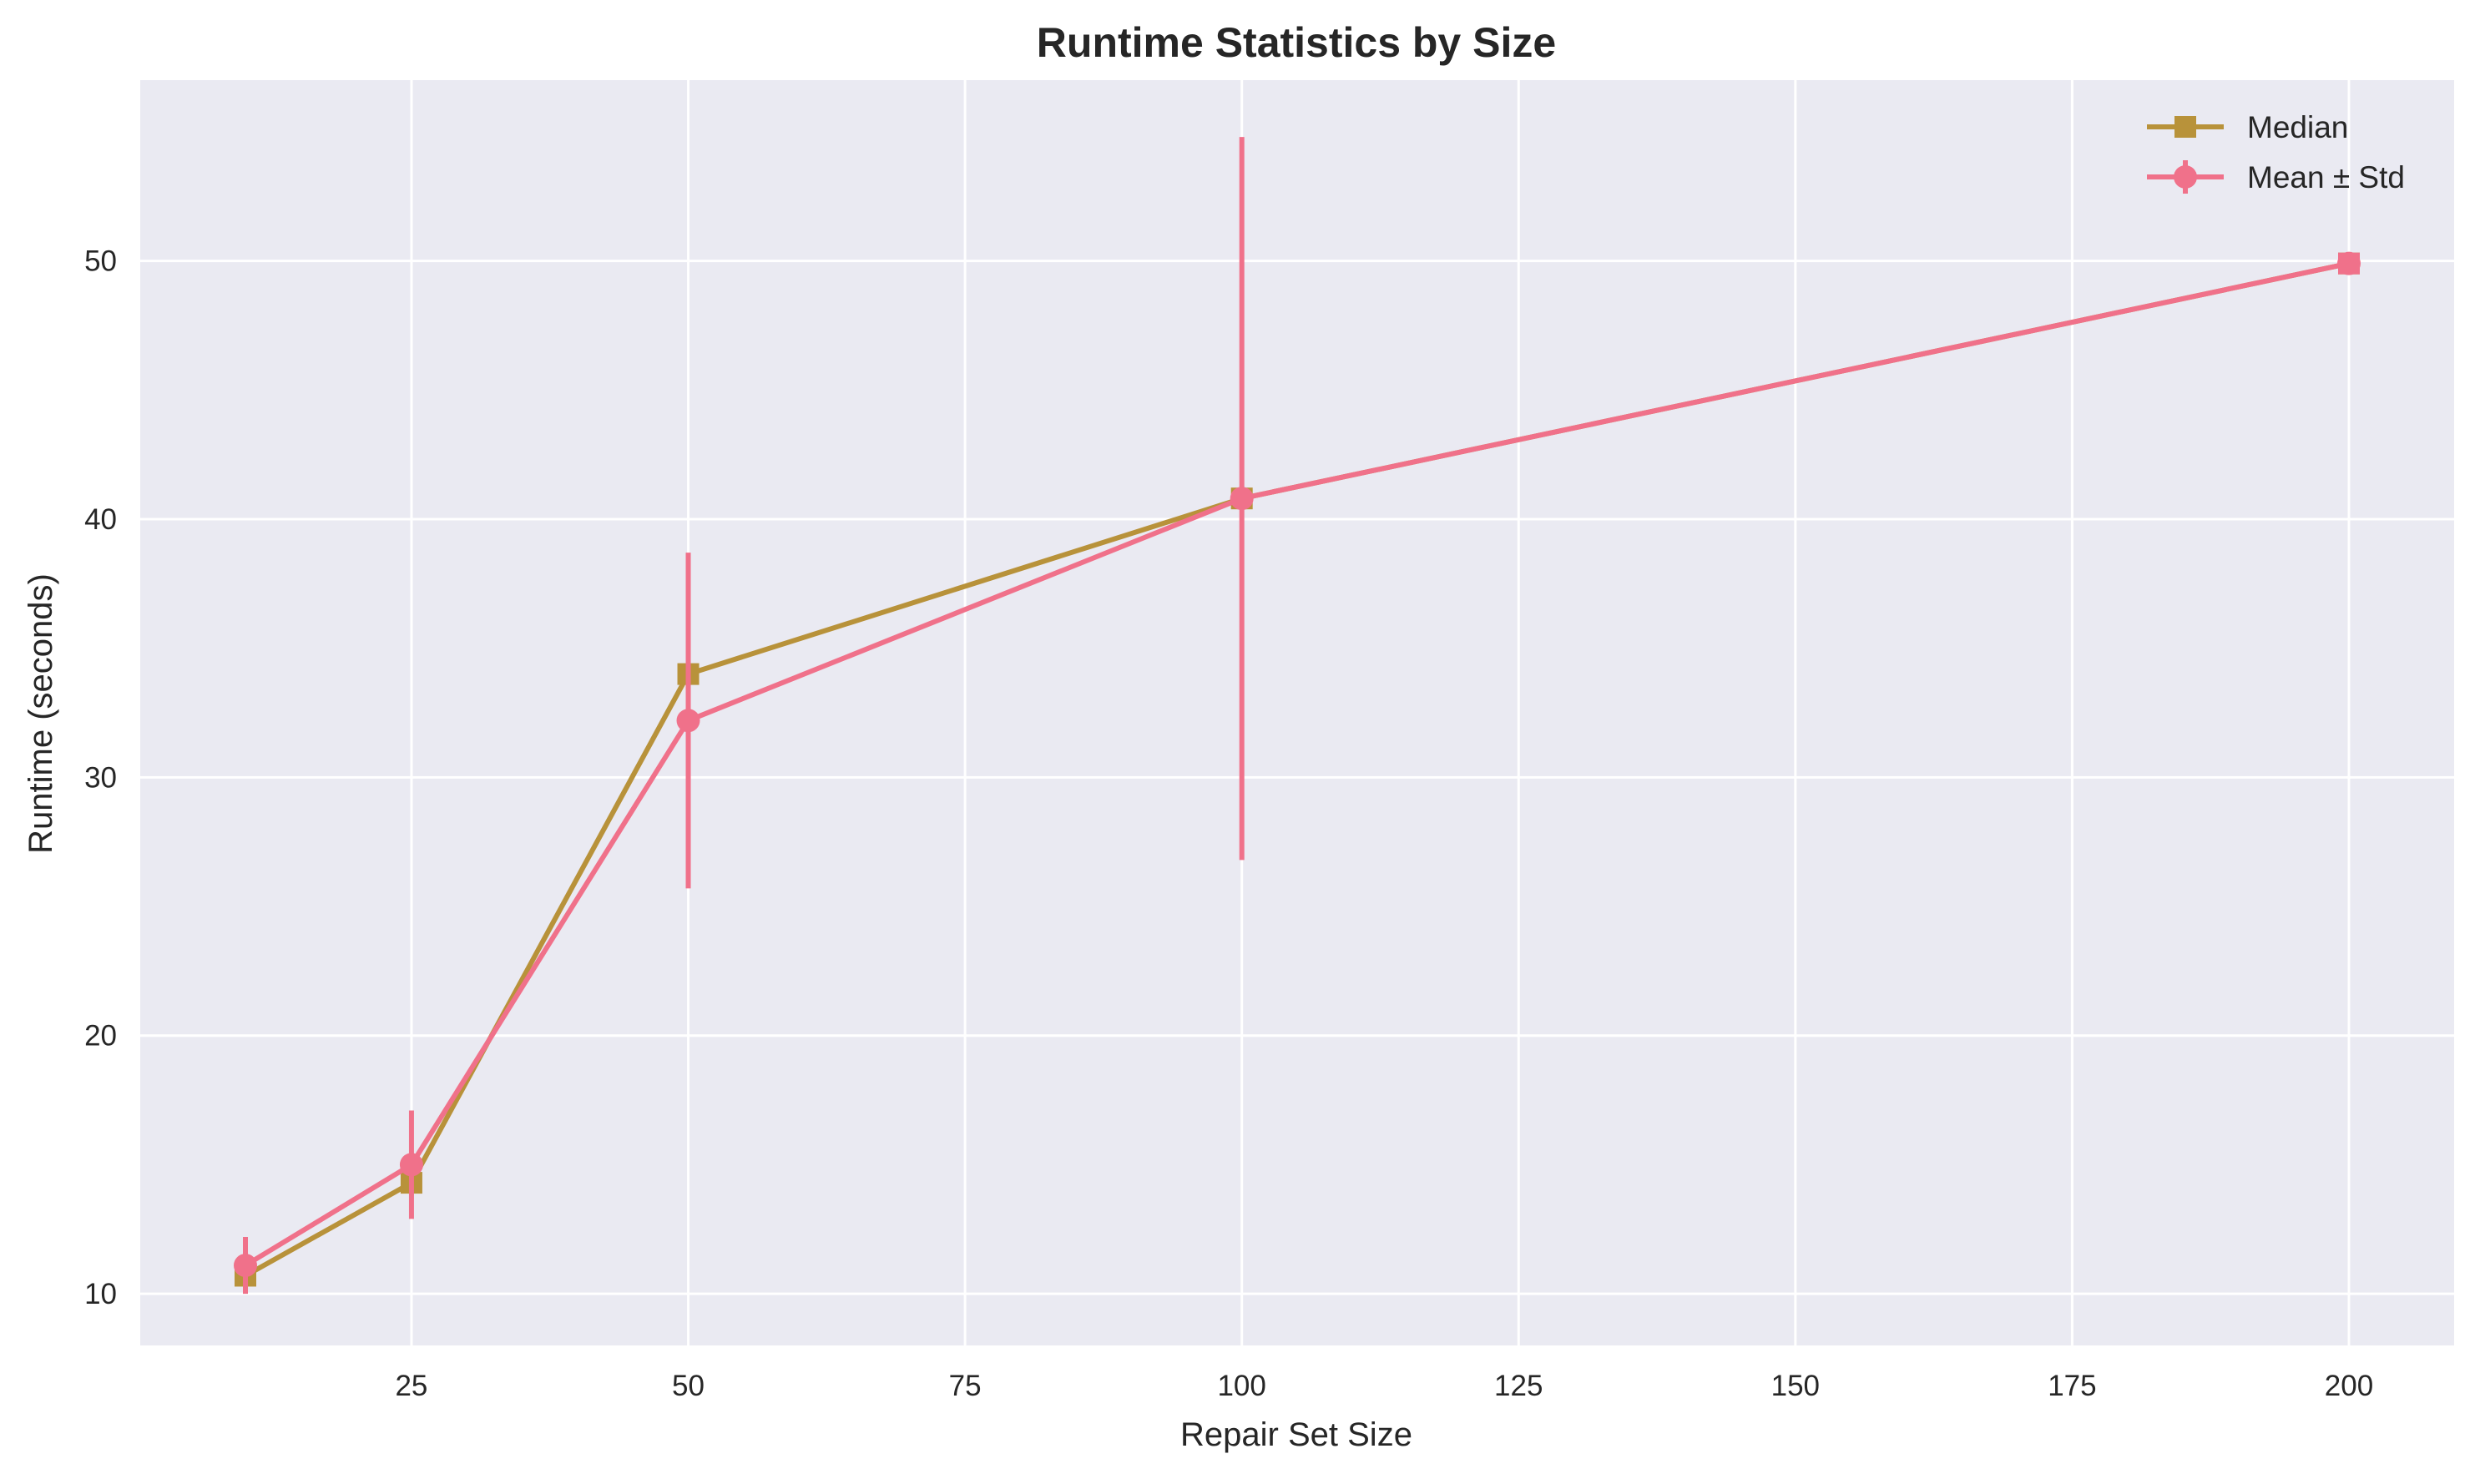  What do you see at coordinates (101, 1294) in the screenshot?
I see `y-tick-label: 10` at bounding box center [101, 1294].